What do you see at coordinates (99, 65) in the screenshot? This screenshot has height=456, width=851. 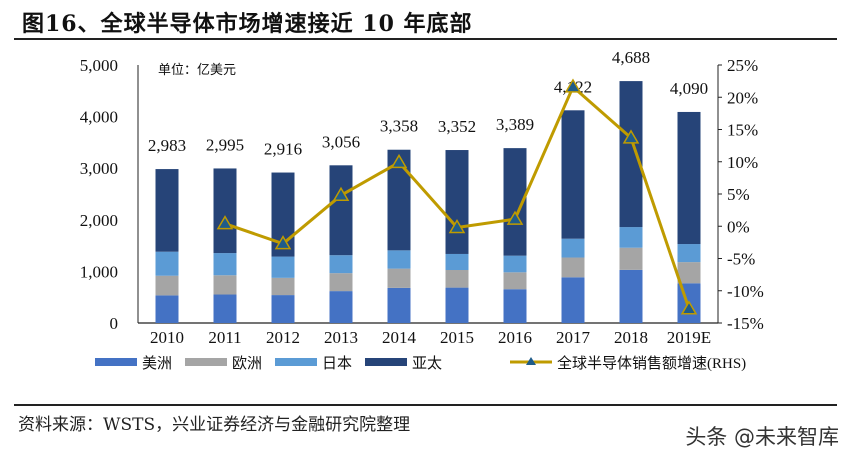 I see `left-tick-label: 5,000` at bounding box center [99, 65].